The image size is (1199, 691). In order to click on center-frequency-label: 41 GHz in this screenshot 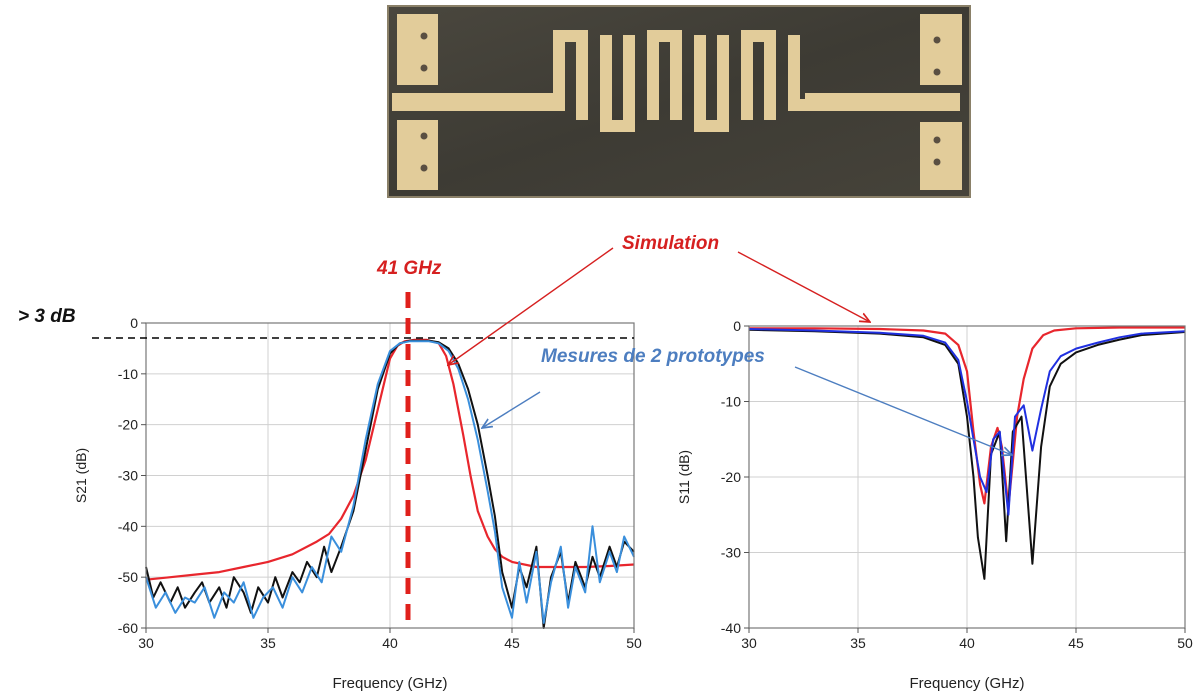, I will do `click(409, 268)`.